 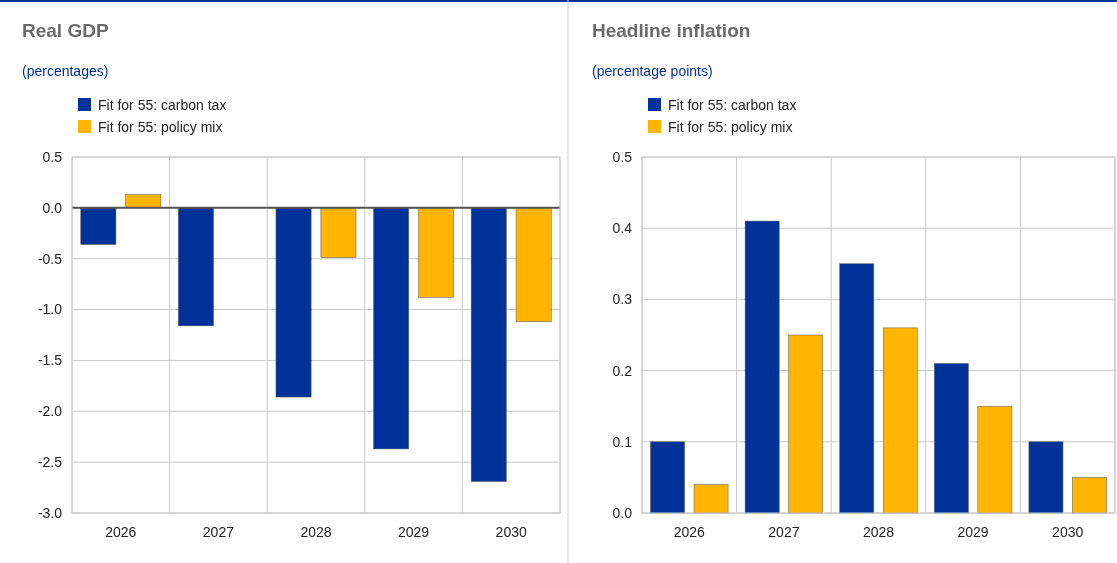 I want to click on chart-title: Headline inflation, so click(x=671, y=30).